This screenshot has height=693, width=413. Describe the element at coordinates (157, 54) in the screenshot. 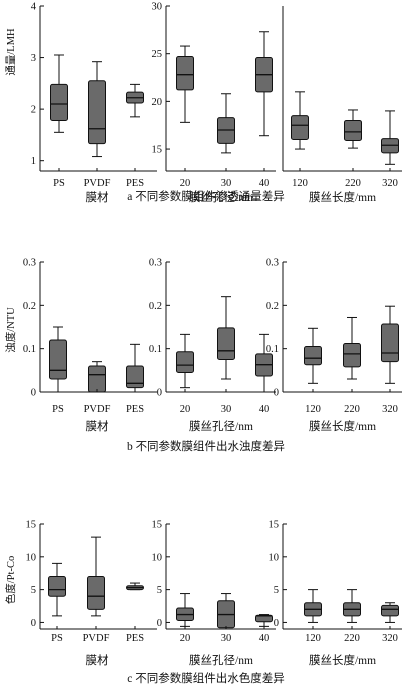

I see `y-tick-label: 25` at that location.